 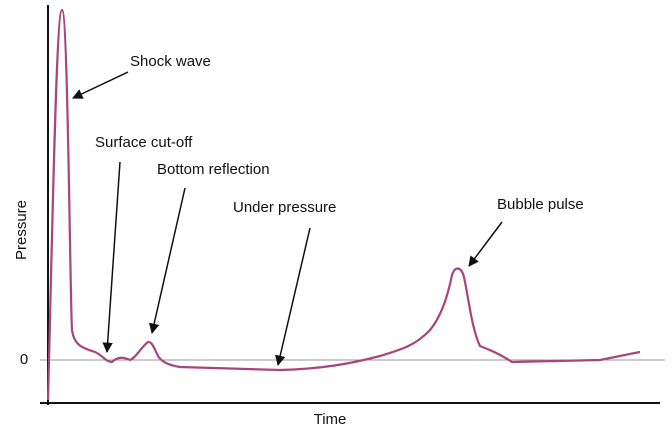 What do you see at coordinates (330, 419) in the screenshot?
I see `x-axis-label: Time` at bounding box center [330, 419].